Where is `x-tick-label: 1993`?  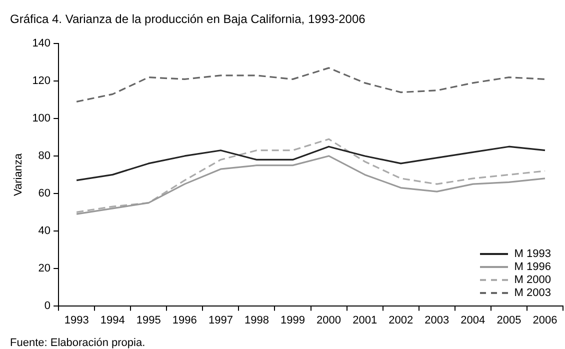 x-tick-label: 1993 is located at coordinates (76, 320).